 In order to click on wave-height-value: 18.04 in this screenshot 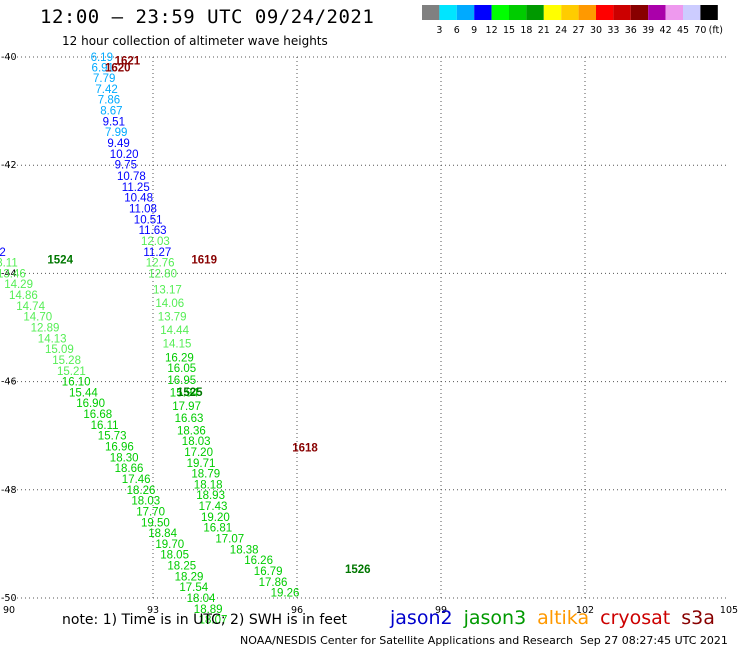, I will do `click(201, 599)`.